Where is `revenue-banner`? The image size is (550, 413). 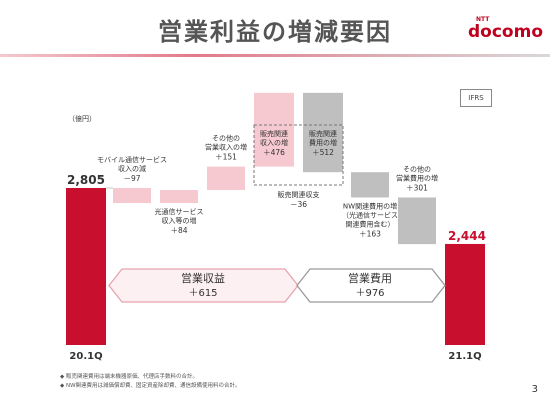
revenue-banner is located at coordinates (203, 285).